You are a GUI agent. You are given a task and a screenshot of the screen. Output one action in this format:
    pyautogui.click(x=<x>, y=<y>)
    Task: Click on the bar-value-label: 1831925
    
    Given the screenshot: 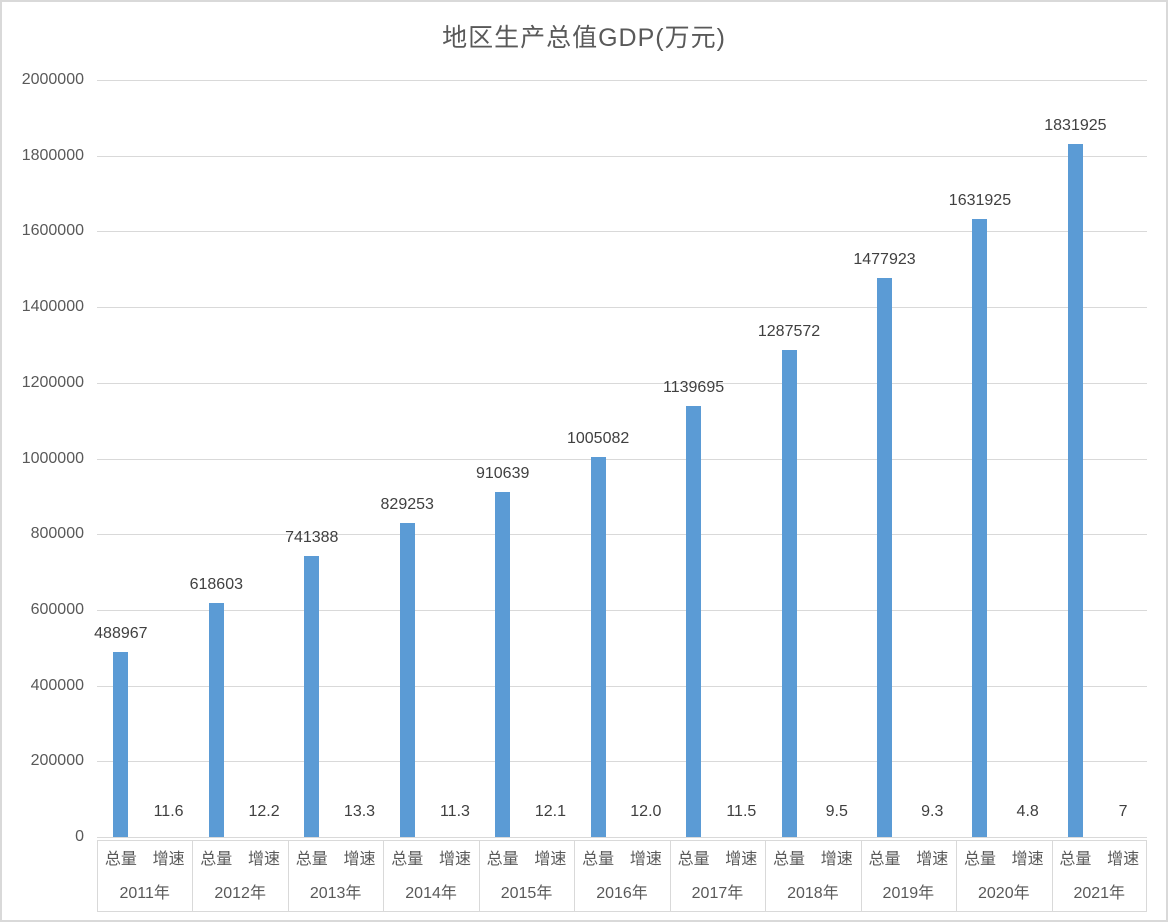 What is the action you would take?
    pyautogui.click(x=1075, y=125)
    